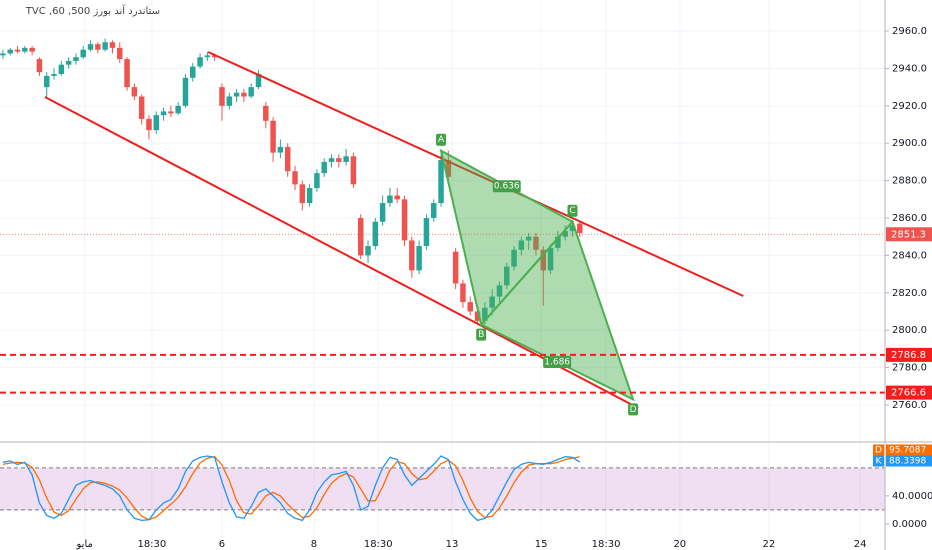 Image resolution: width=932 pixels, height=550 pixels. What do you see at coordinates (909, 234) in the screenshot?
I see `last-price-bg` at bounding box center [909, 234].